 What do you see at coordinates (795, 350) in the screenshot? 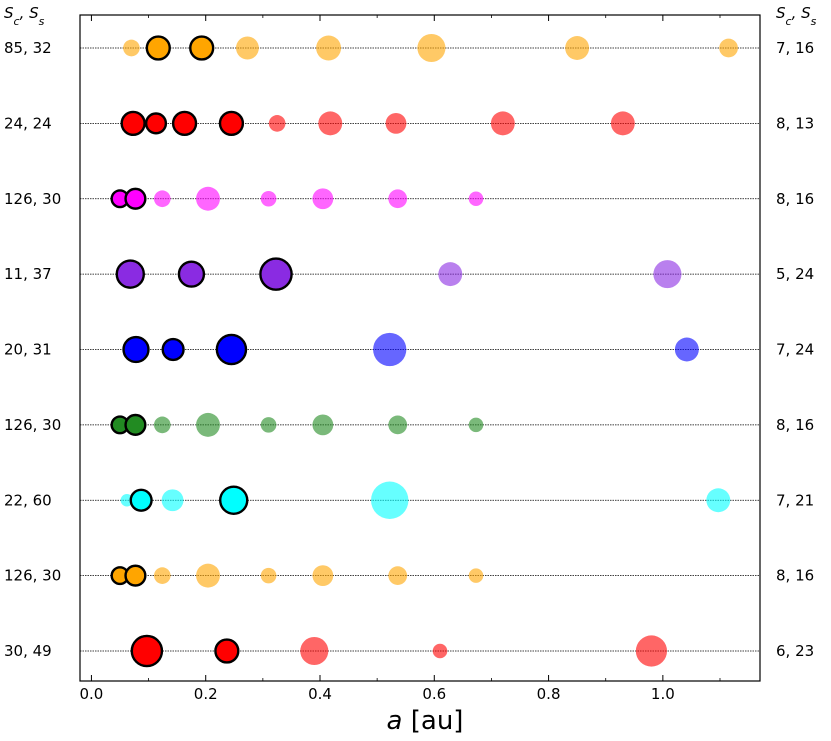
I see `row-right-label: 7, 24` at bounding box center [795, 350].